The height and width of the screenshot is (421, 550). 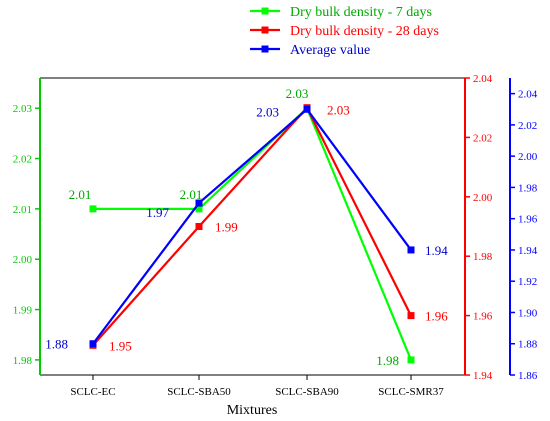 I want to click on series-3-data-label: 2.03, so click(x=267, y=111).